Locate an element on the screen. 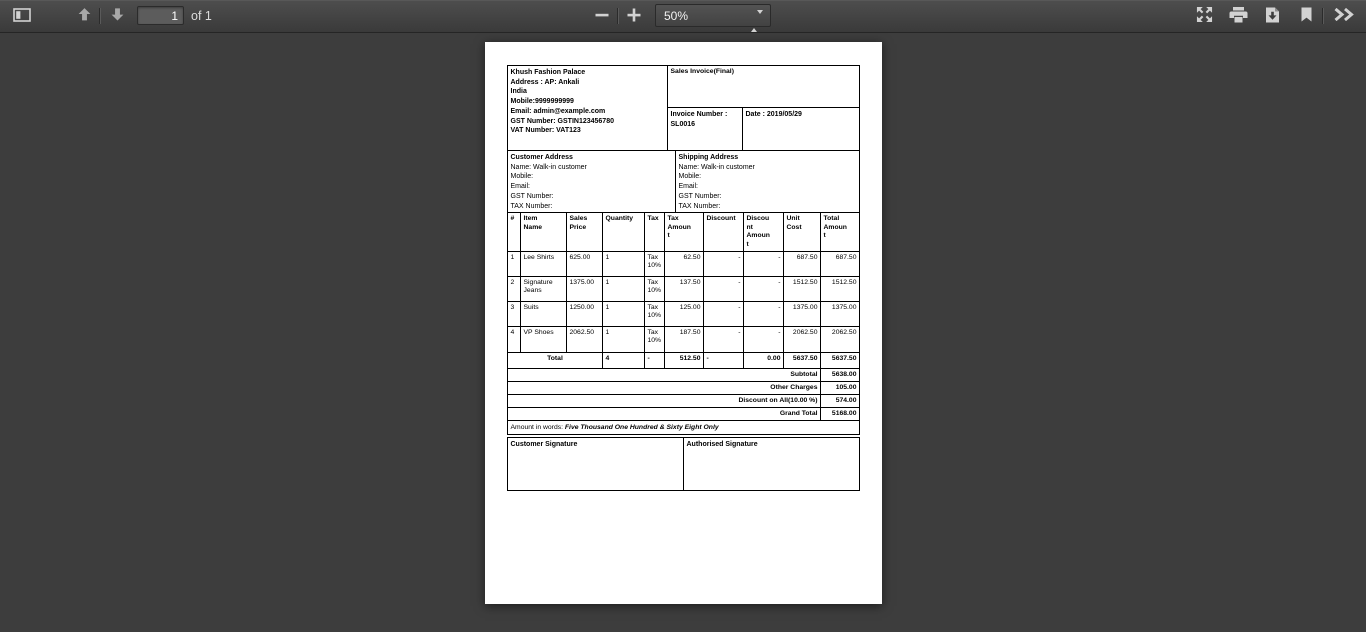 This screenshot has width=1366, height=632. sidebar-toggle-button is located at coordinates (22, 16).